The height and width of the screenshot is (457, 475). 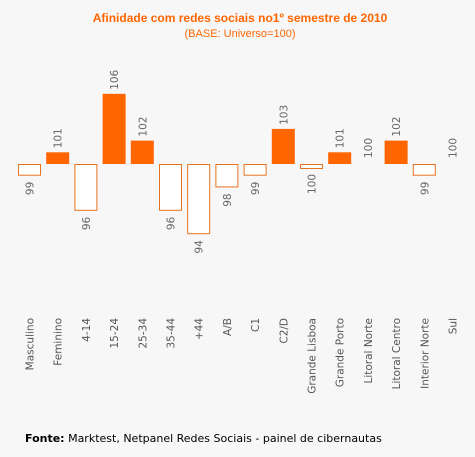 What do you see at coordinates (341, 138) in the screenshot?
I see `value-label-11: 101` at bounding box center [341, 138].